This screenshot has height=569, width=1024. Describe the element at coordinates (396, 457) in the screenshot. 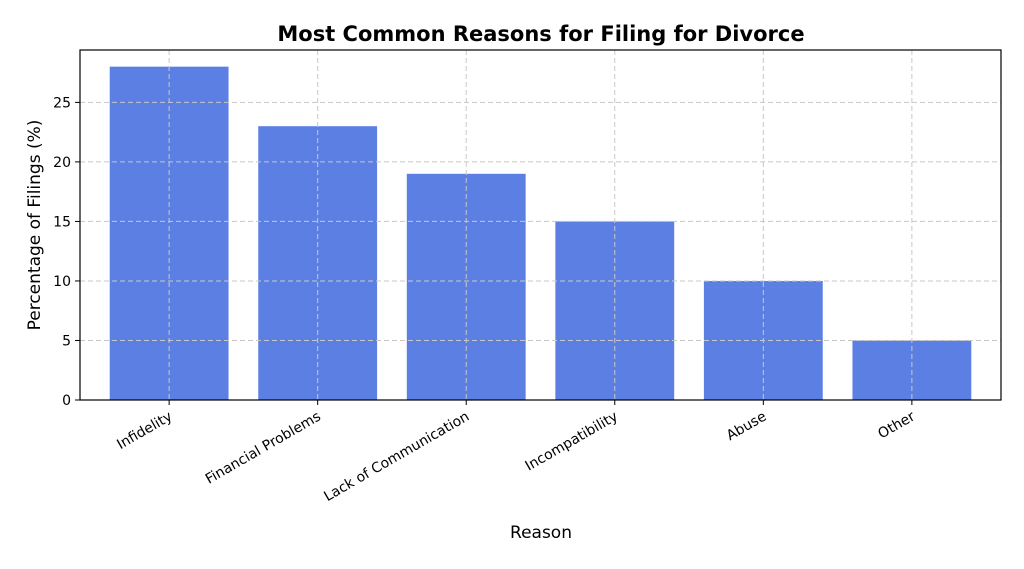

I see `x-tick-label: Lack of Communication` at that location.